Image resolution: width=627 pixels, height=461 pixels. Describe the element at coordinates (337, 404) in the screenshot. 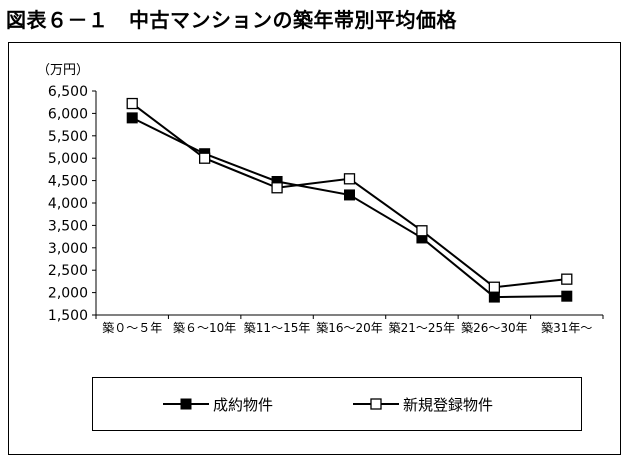

I see `chart-legend: 成約物件 新規登録物件` at that location.